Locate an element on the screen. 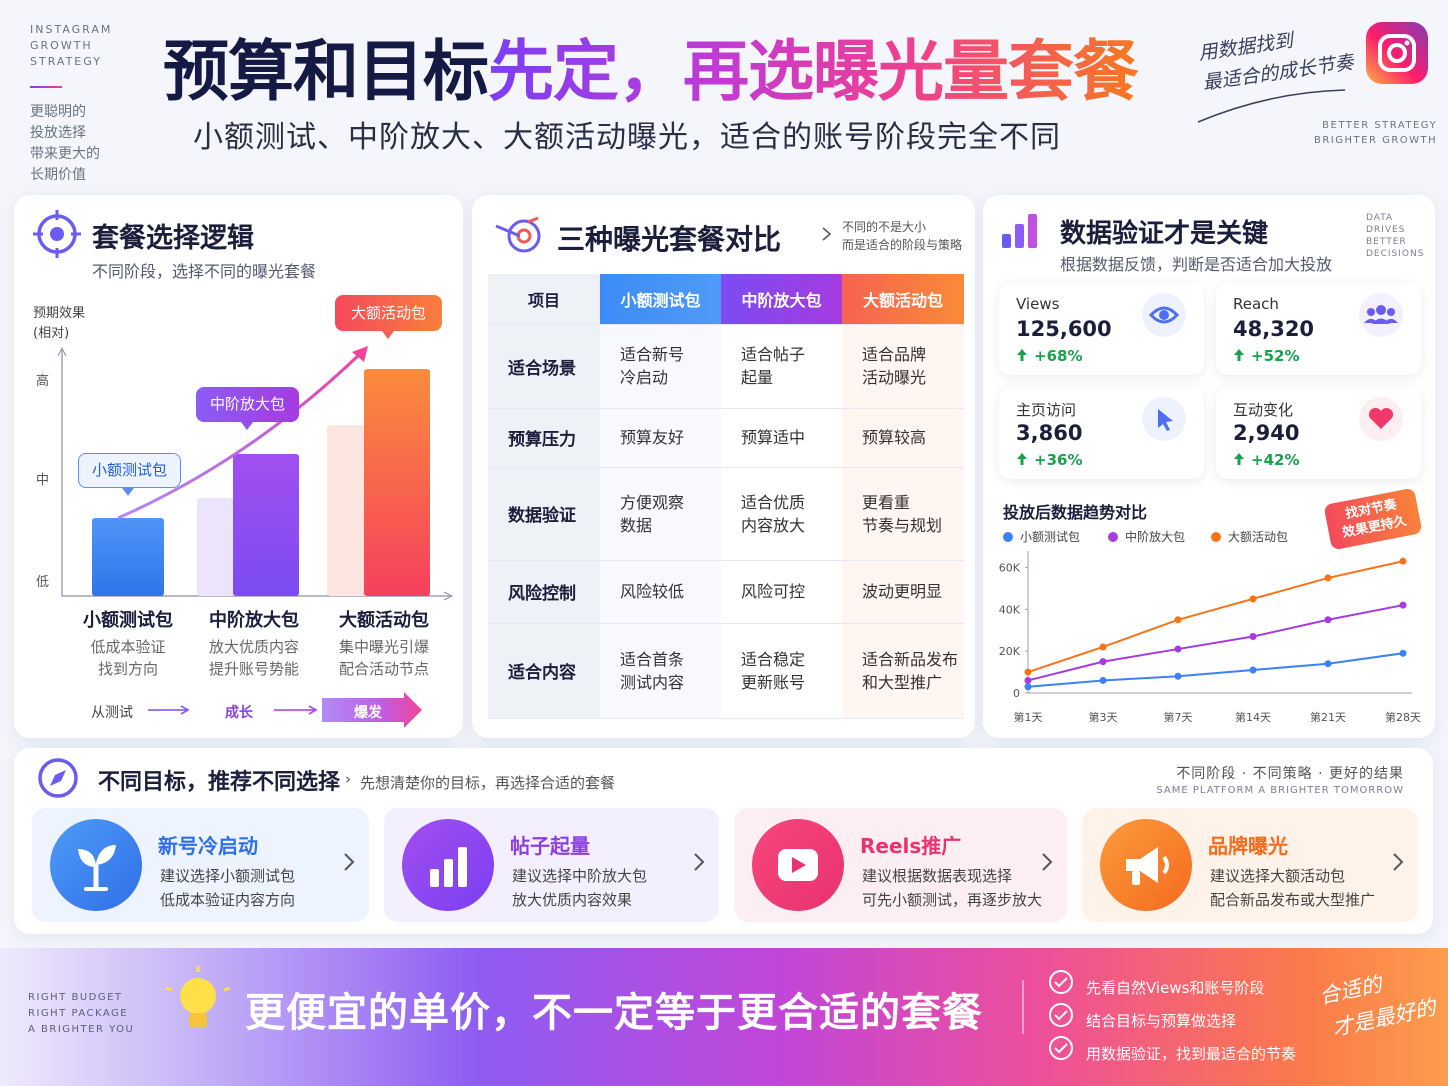  goal-line: 建议根据数据表现选择 is located at coordinates (937, 876).